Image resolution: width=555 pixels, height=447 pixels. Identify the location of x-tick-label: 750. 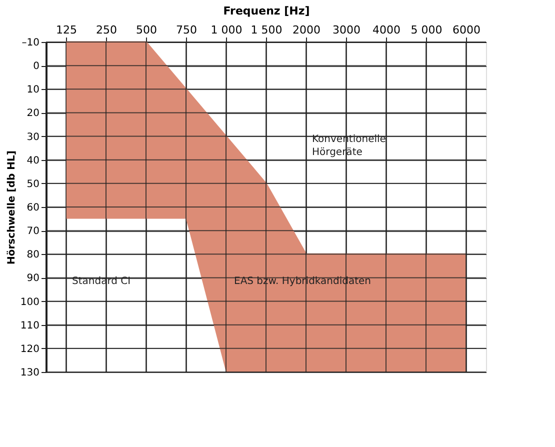
(186, 30).